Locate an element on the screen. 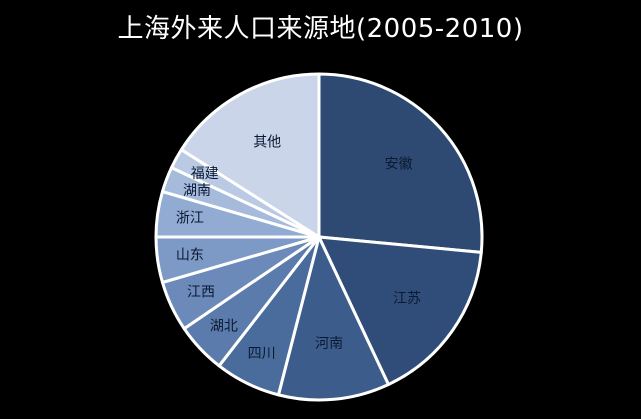  slice-label-5: 湖北 is located at coordinates (224, 326).